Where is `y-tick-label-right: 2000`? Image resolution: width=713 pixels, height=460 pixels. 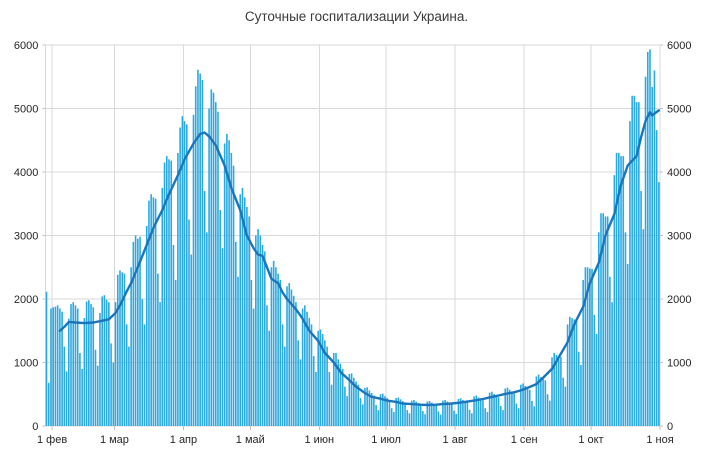 y-tick-label-right: 2000 is located at coordinates (679, 300).